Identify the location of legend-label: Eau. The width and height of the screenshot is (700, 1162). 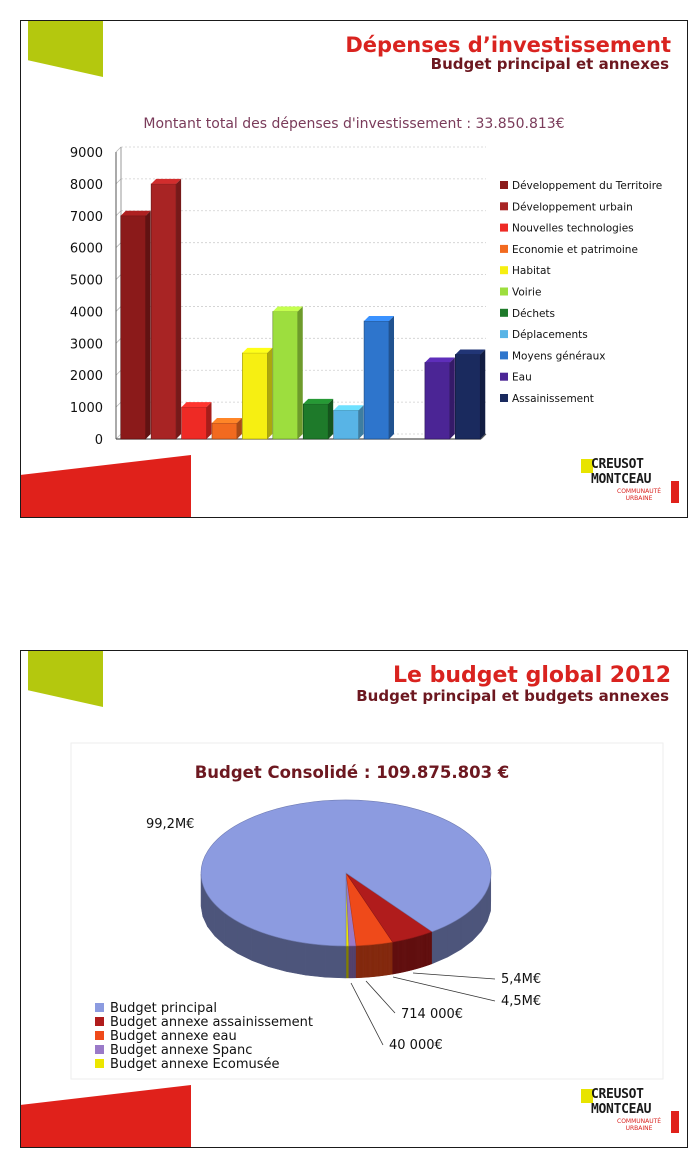
(522, 378).